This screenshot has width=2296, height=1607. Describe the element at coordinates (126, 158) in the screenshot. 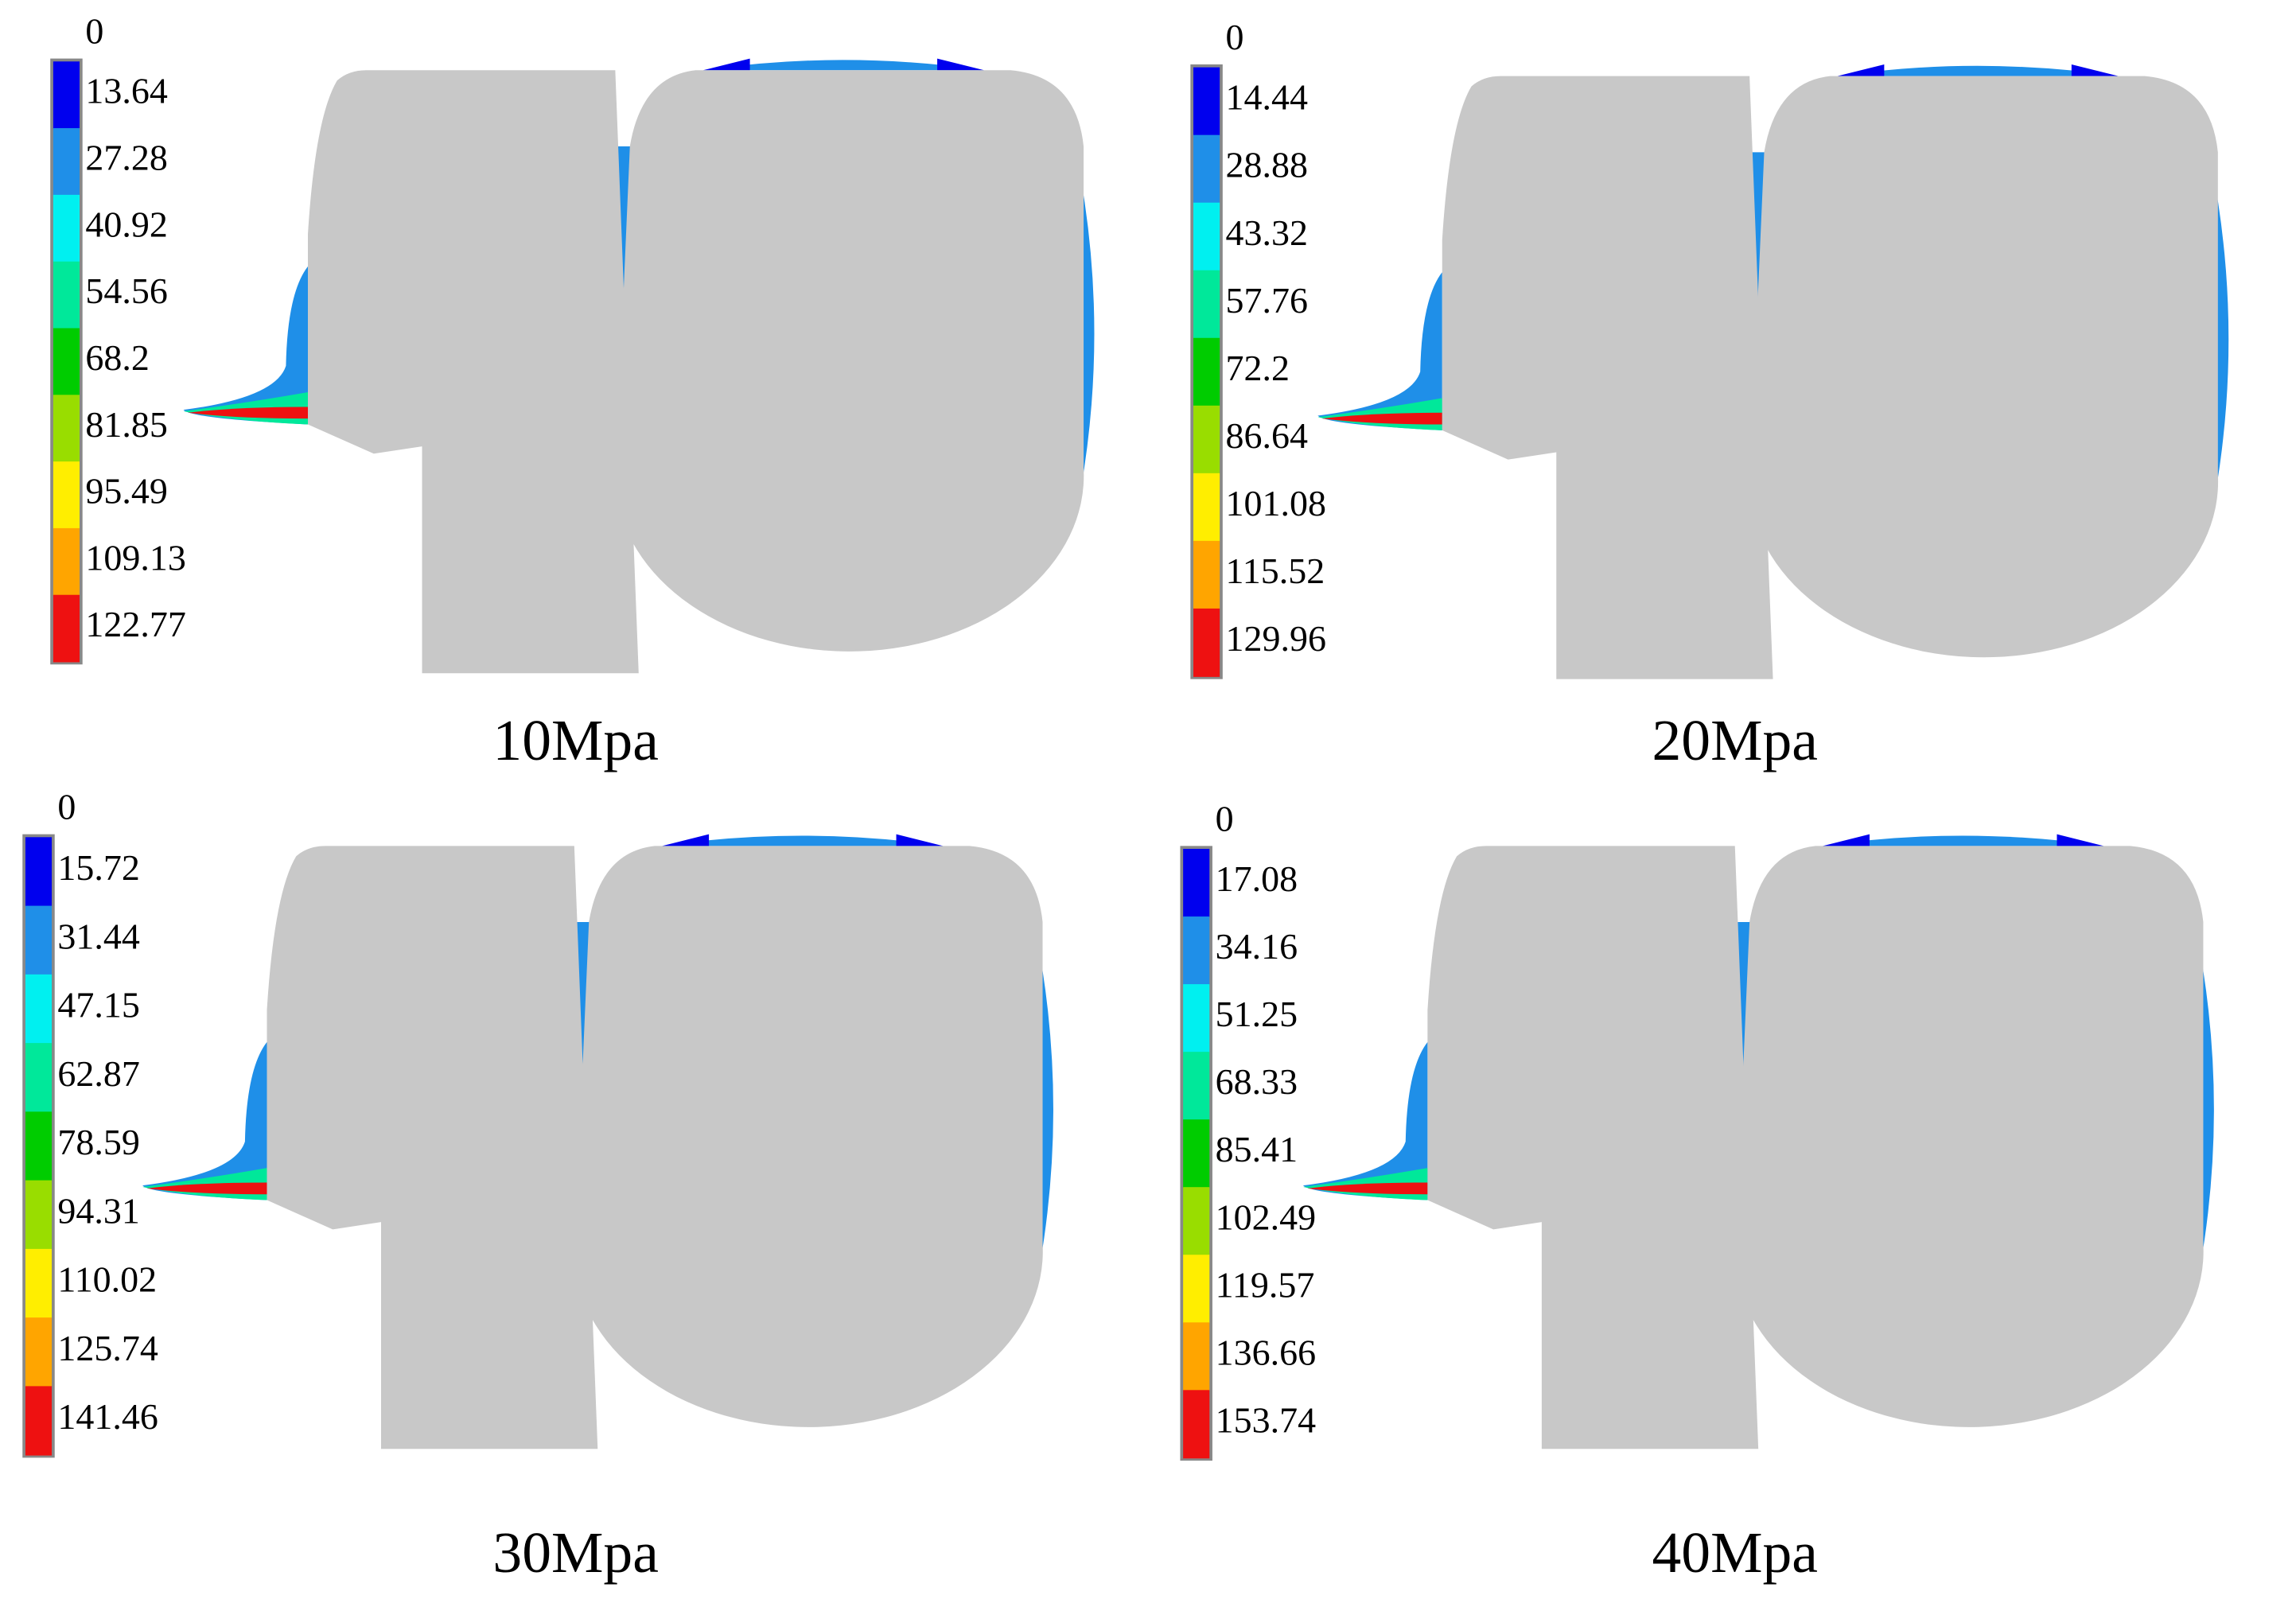

I see `colorbar-label: 27.28` at that location.